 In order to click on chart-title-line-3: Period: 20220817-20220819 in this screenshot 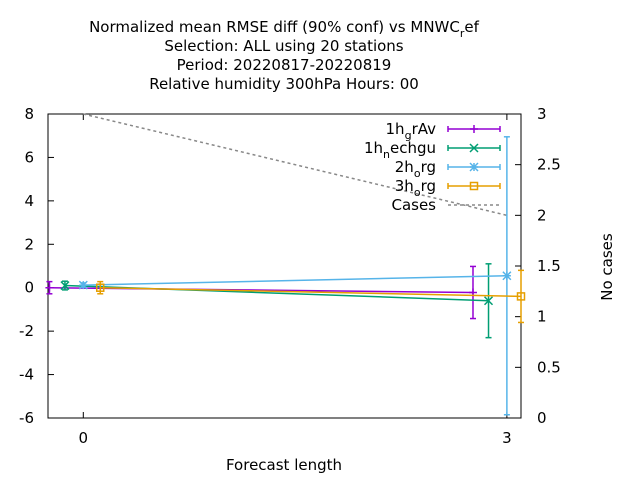, I will do `click(284, 65)`.